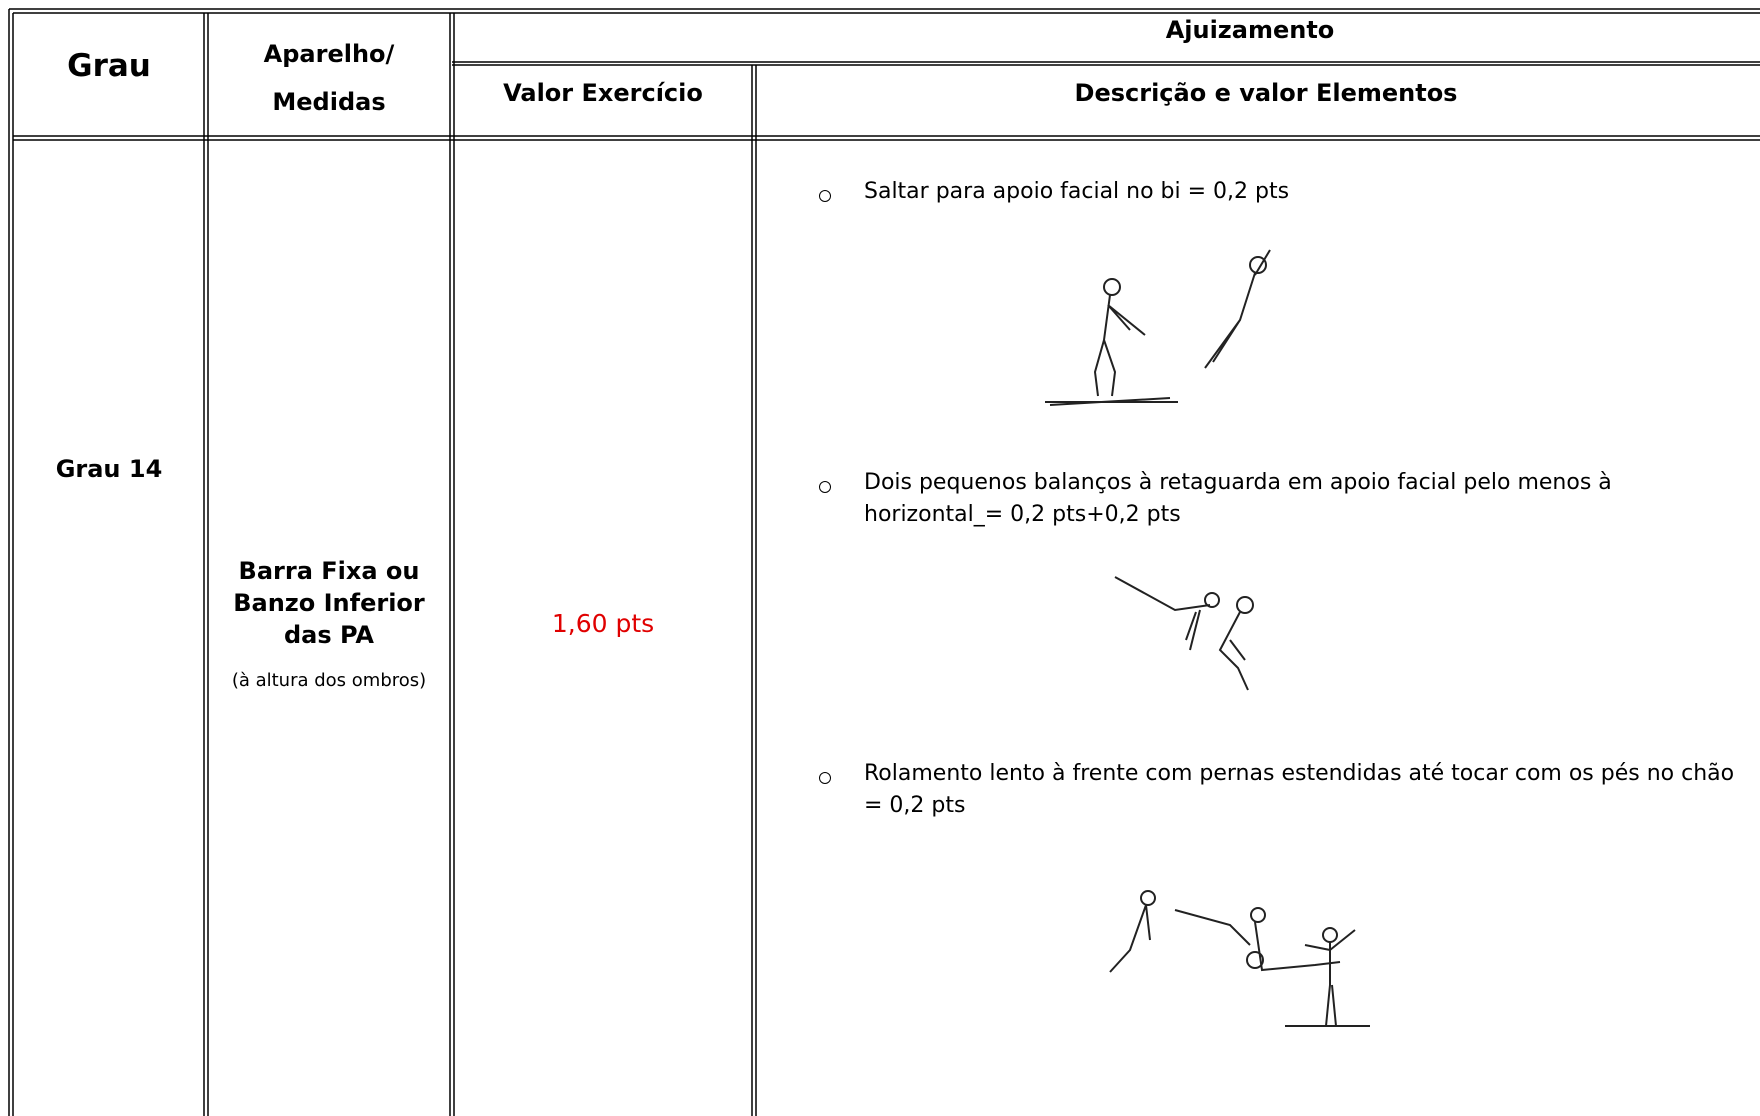 The image size is (1760, 1116). Describe the element at coordinates (1184, 633) in the screenshot. I see `figure-swing` at that location.